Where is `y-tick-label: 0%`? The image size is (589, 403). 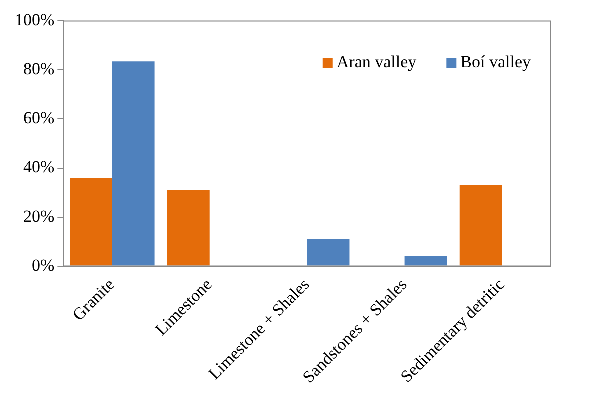 y-tick-label: 0% is located at coordinates (43, 265).